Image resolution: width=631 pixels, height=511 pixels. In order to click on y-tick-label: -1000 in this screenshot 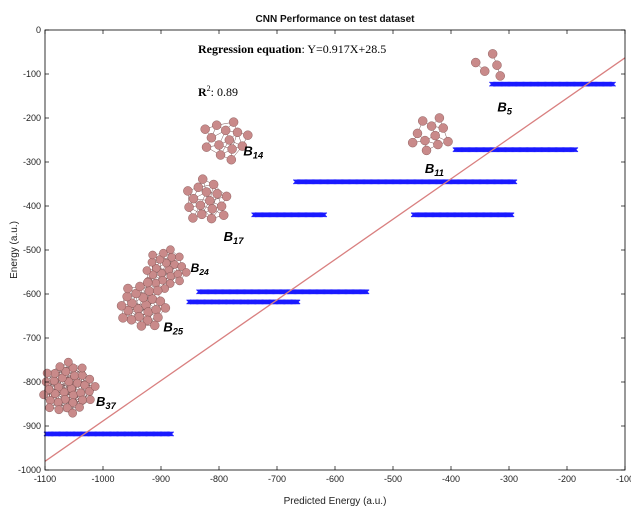, I will do `click(29, 470)`.